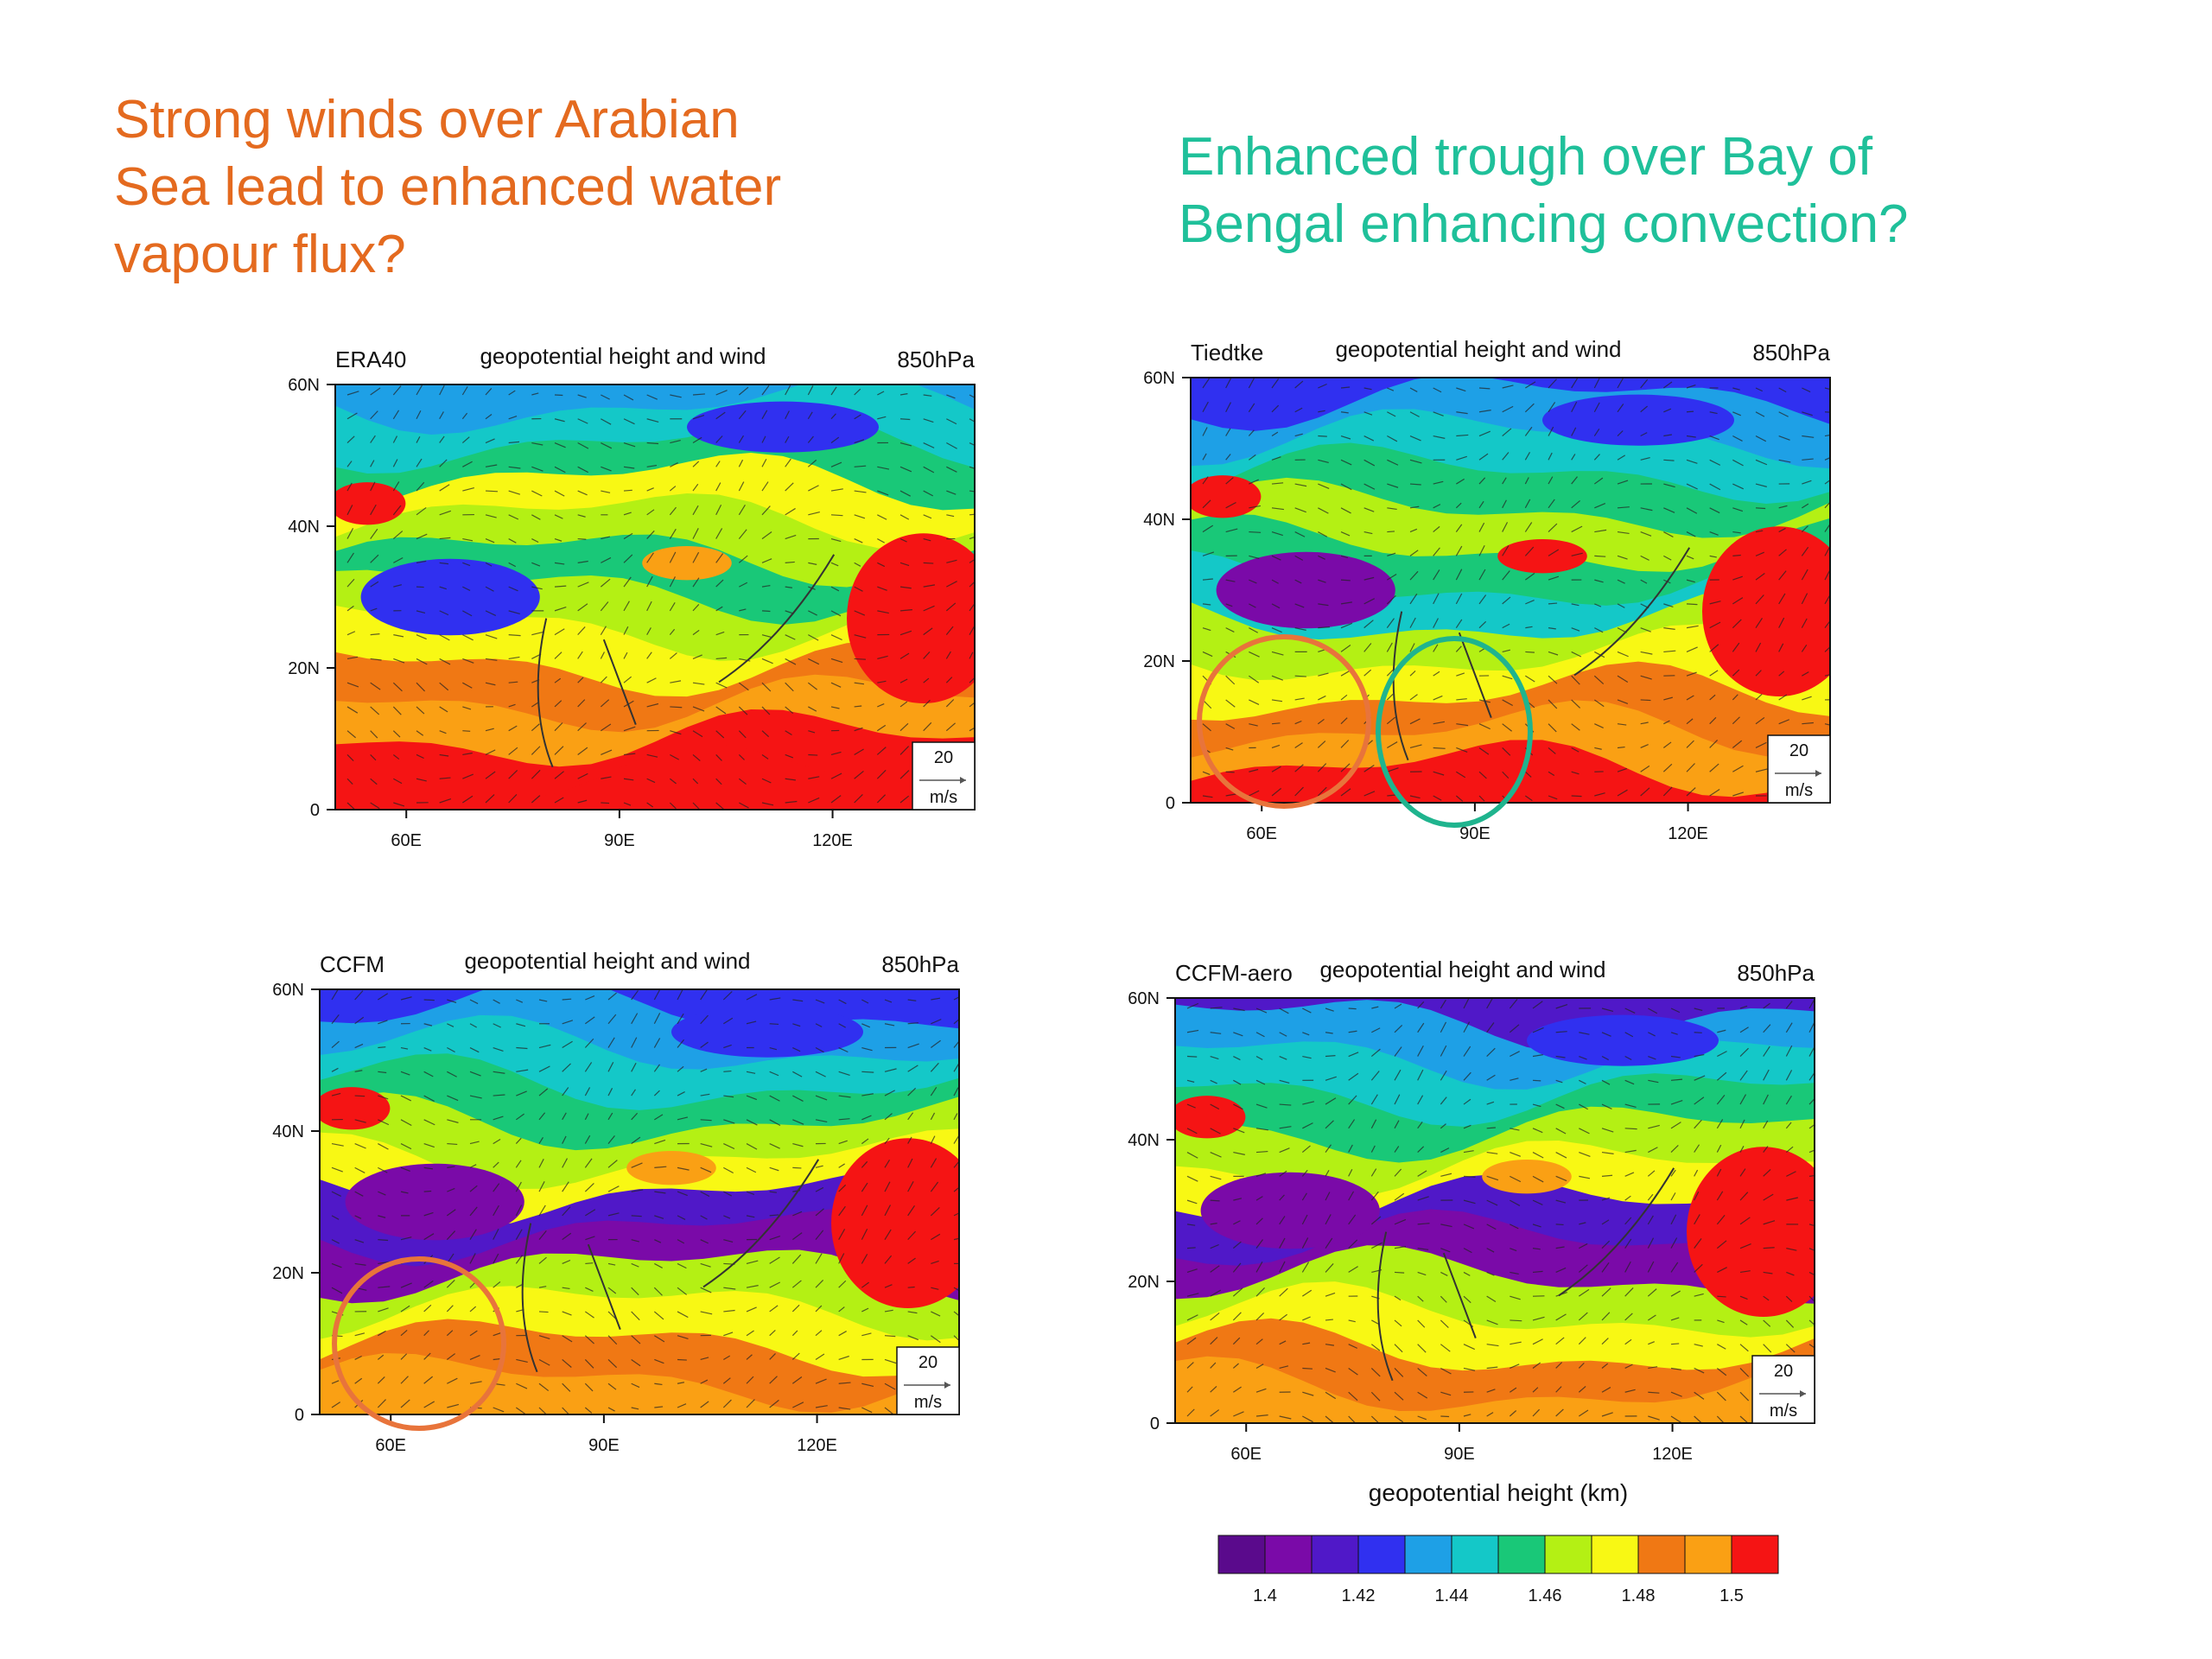 This screenshot has height=1659, width=2212. What do you see at coordinates (1755, 1554) in the screenshot?
I see `colorbar-swatch` at bounding box center [1755, 1554].